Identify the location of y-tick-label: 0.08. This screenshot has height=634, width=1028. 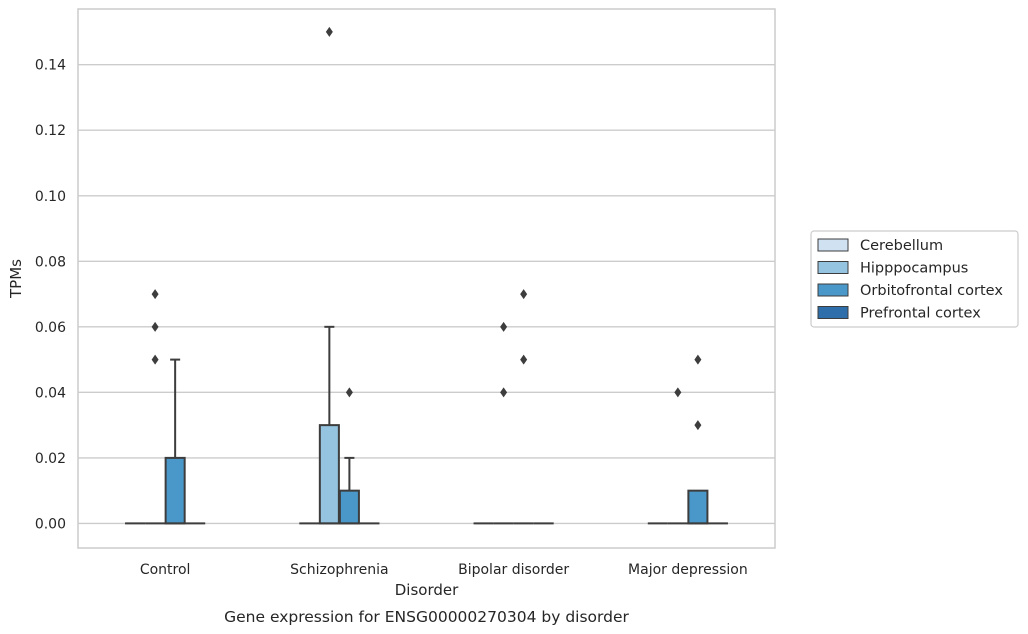
(50, 262).